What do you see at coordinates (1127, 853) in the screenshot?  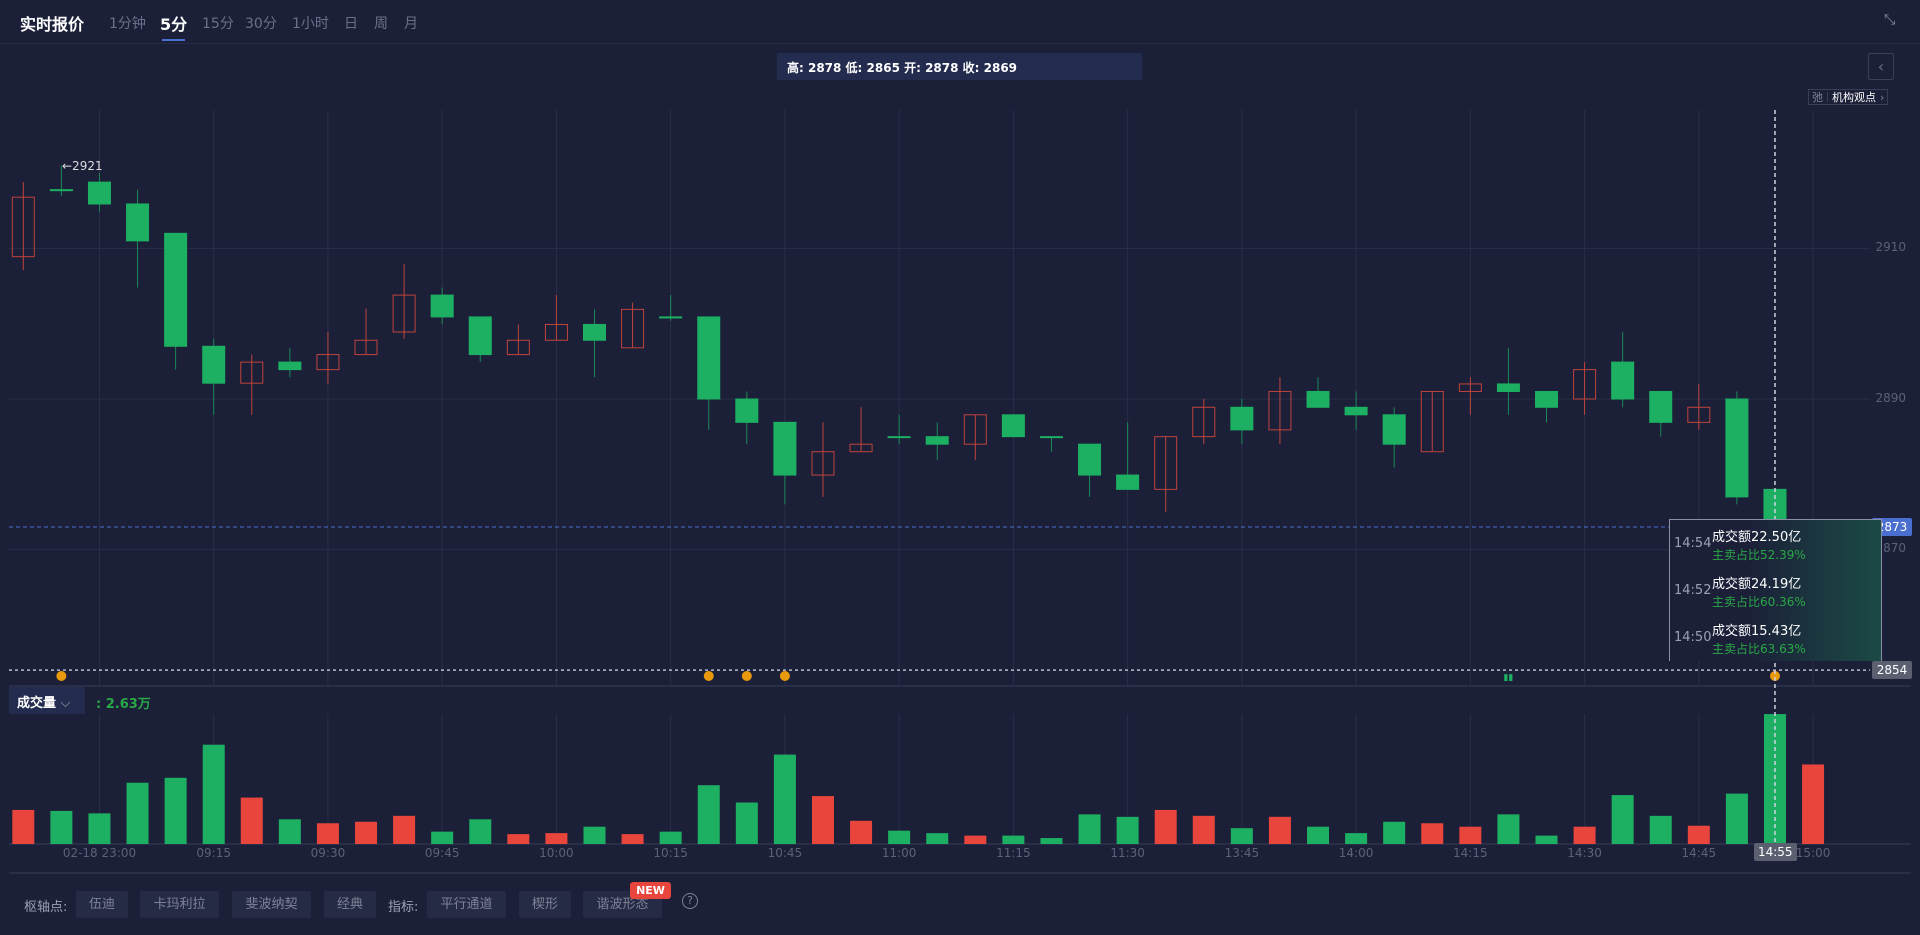 I see `time-tick: 11:30` at bounding box center [1127, 853].